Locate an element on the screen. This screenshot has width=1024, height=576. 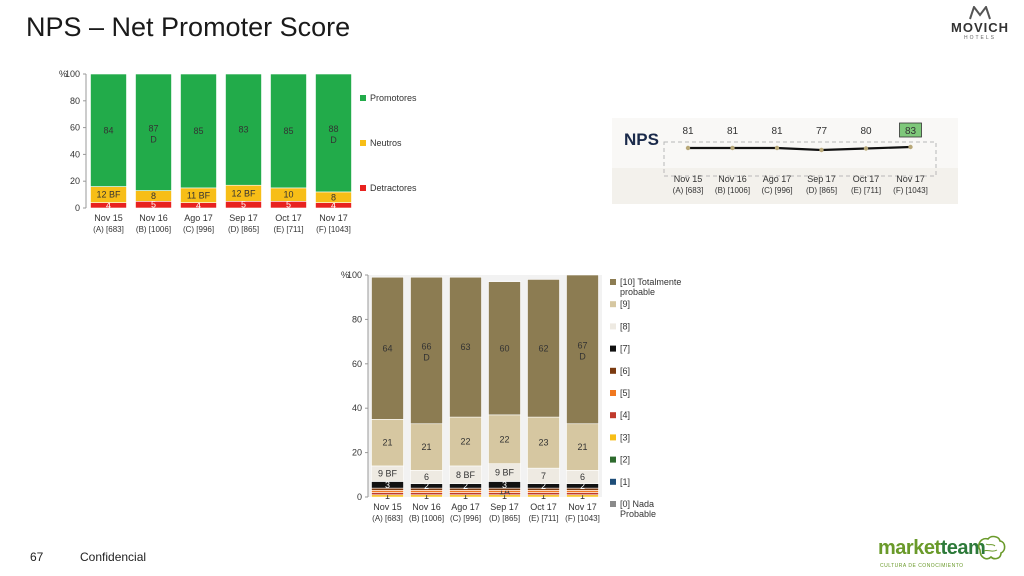
data-label: 1 is located at coordinates (426, 496).